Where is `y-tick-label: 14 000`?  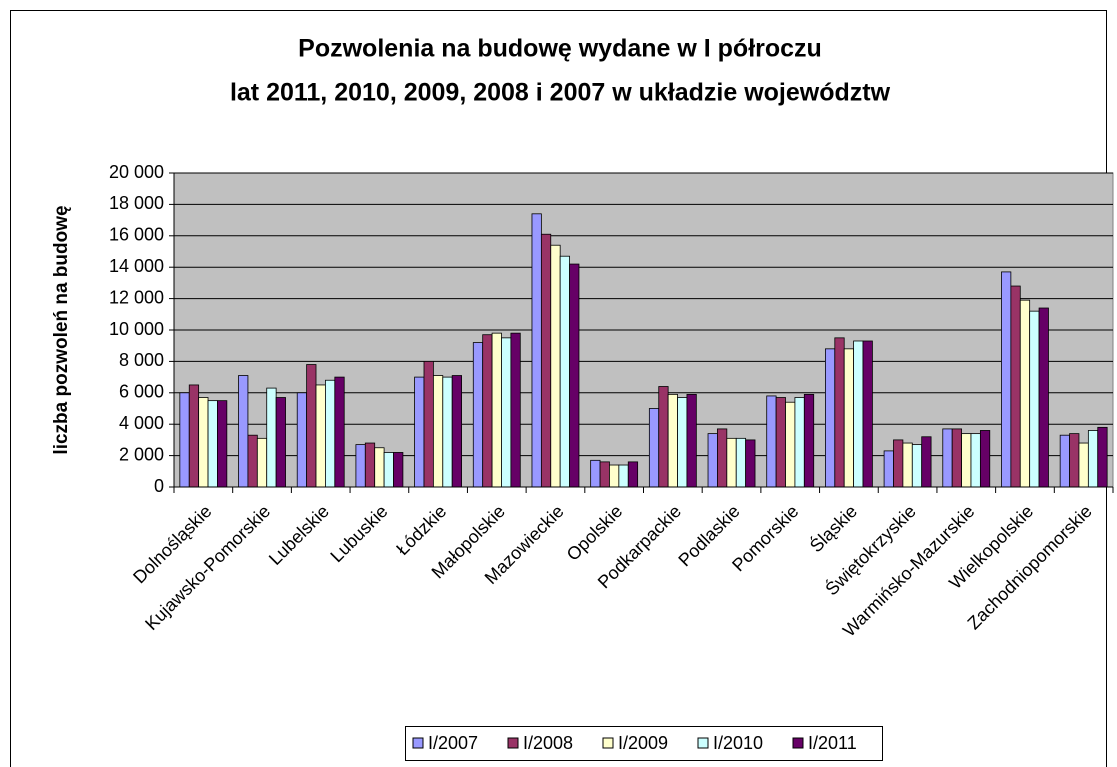
y-tick-label: 14 000 is located at coordinates (136, 266).